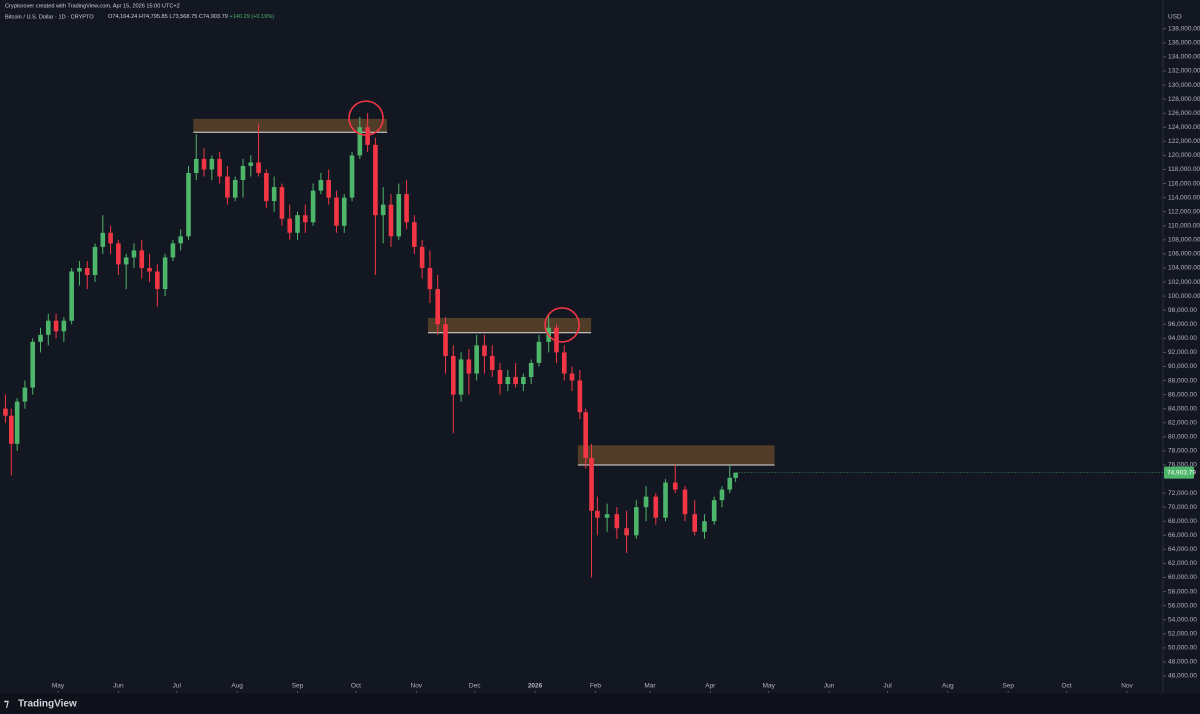  Describe the element at coordinates (1184, 57) in the screenshot. I see `y-tick-label: 134,000.00` at that location.